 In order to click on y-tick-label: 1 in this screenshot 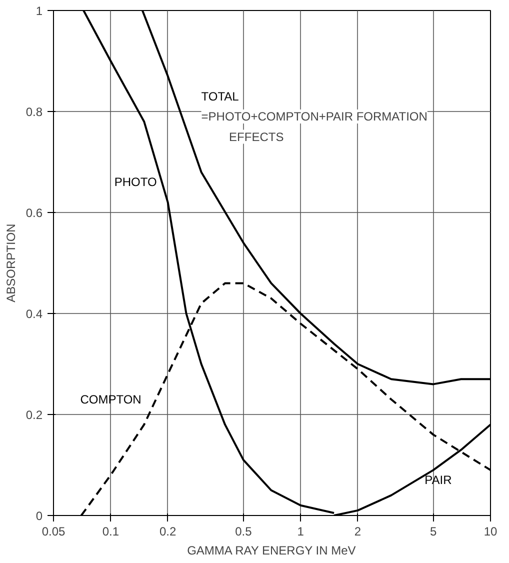, I will do `click(39, 11)`.